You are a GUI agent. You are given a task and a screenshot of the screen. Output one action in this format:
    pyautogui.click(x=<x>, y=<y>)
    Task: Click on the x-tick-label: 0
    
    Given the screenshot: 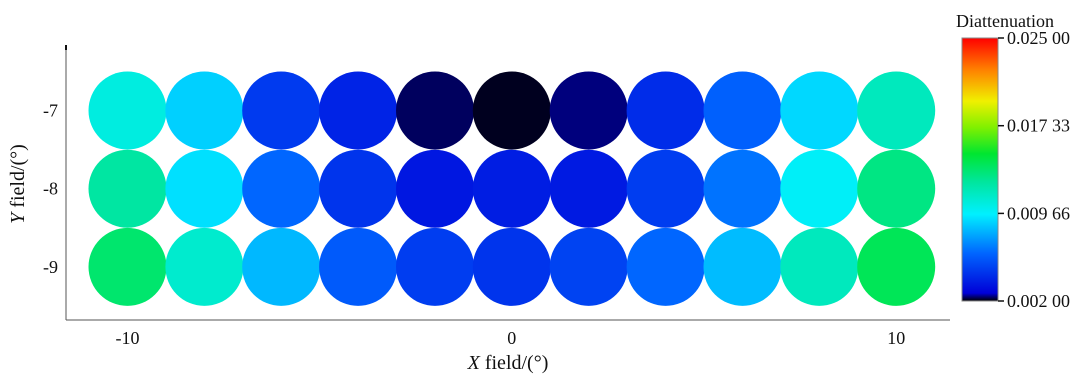 What is the action you would take?
    pyautogui.click(x=511, y=338)
    